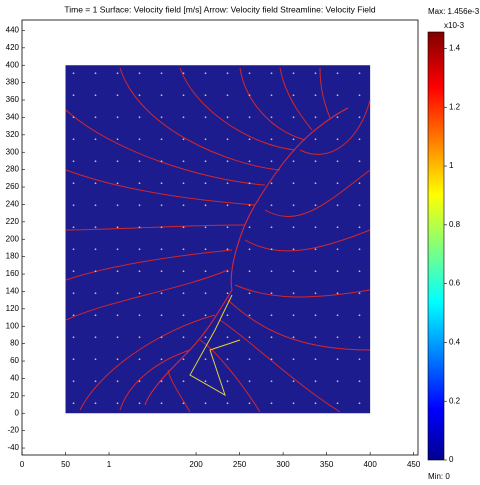 Image resolution: width=480 pixels, height=485 pixels. I want to click on colorbar-tick-label: 0.6, so click(455, 283).